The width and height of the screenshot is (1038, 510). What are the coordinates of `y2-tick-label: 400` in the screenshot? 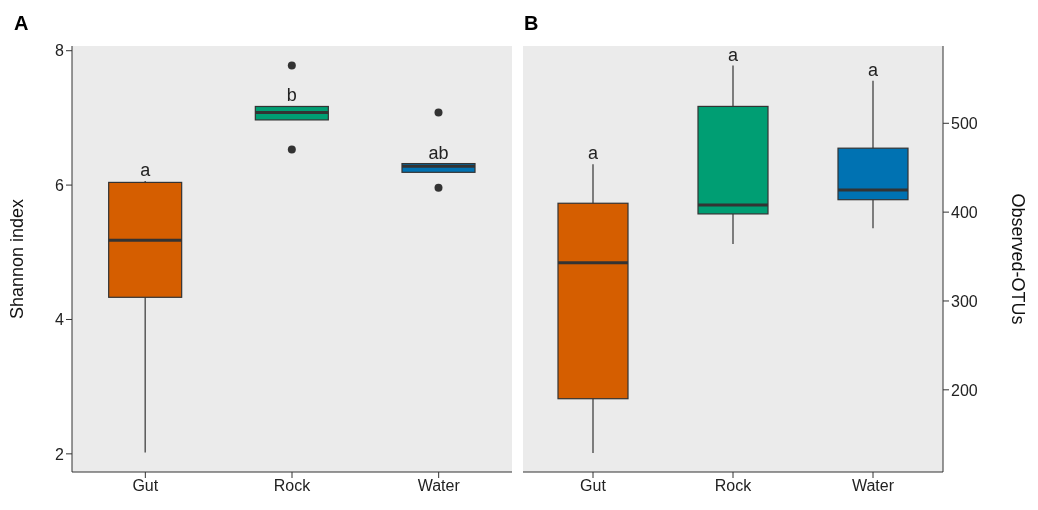 It's located at (964, 212).